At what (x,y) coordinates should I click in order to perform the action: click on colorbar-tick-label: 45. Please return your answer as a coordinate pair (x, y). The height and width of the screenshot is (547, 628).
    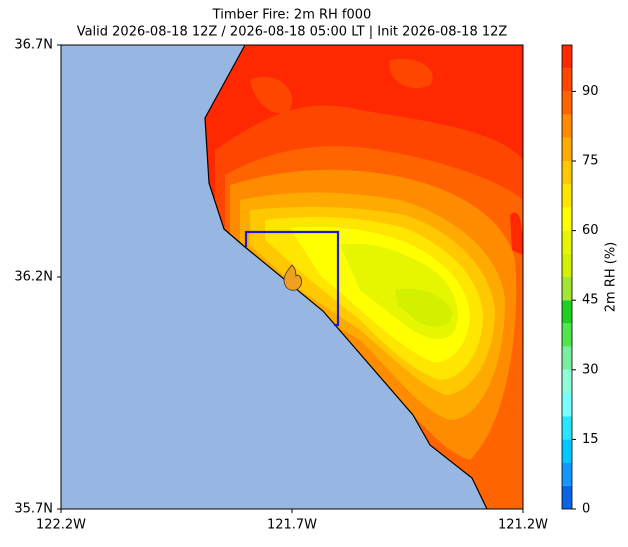
    Looking at the image, I should click on (590, 300).